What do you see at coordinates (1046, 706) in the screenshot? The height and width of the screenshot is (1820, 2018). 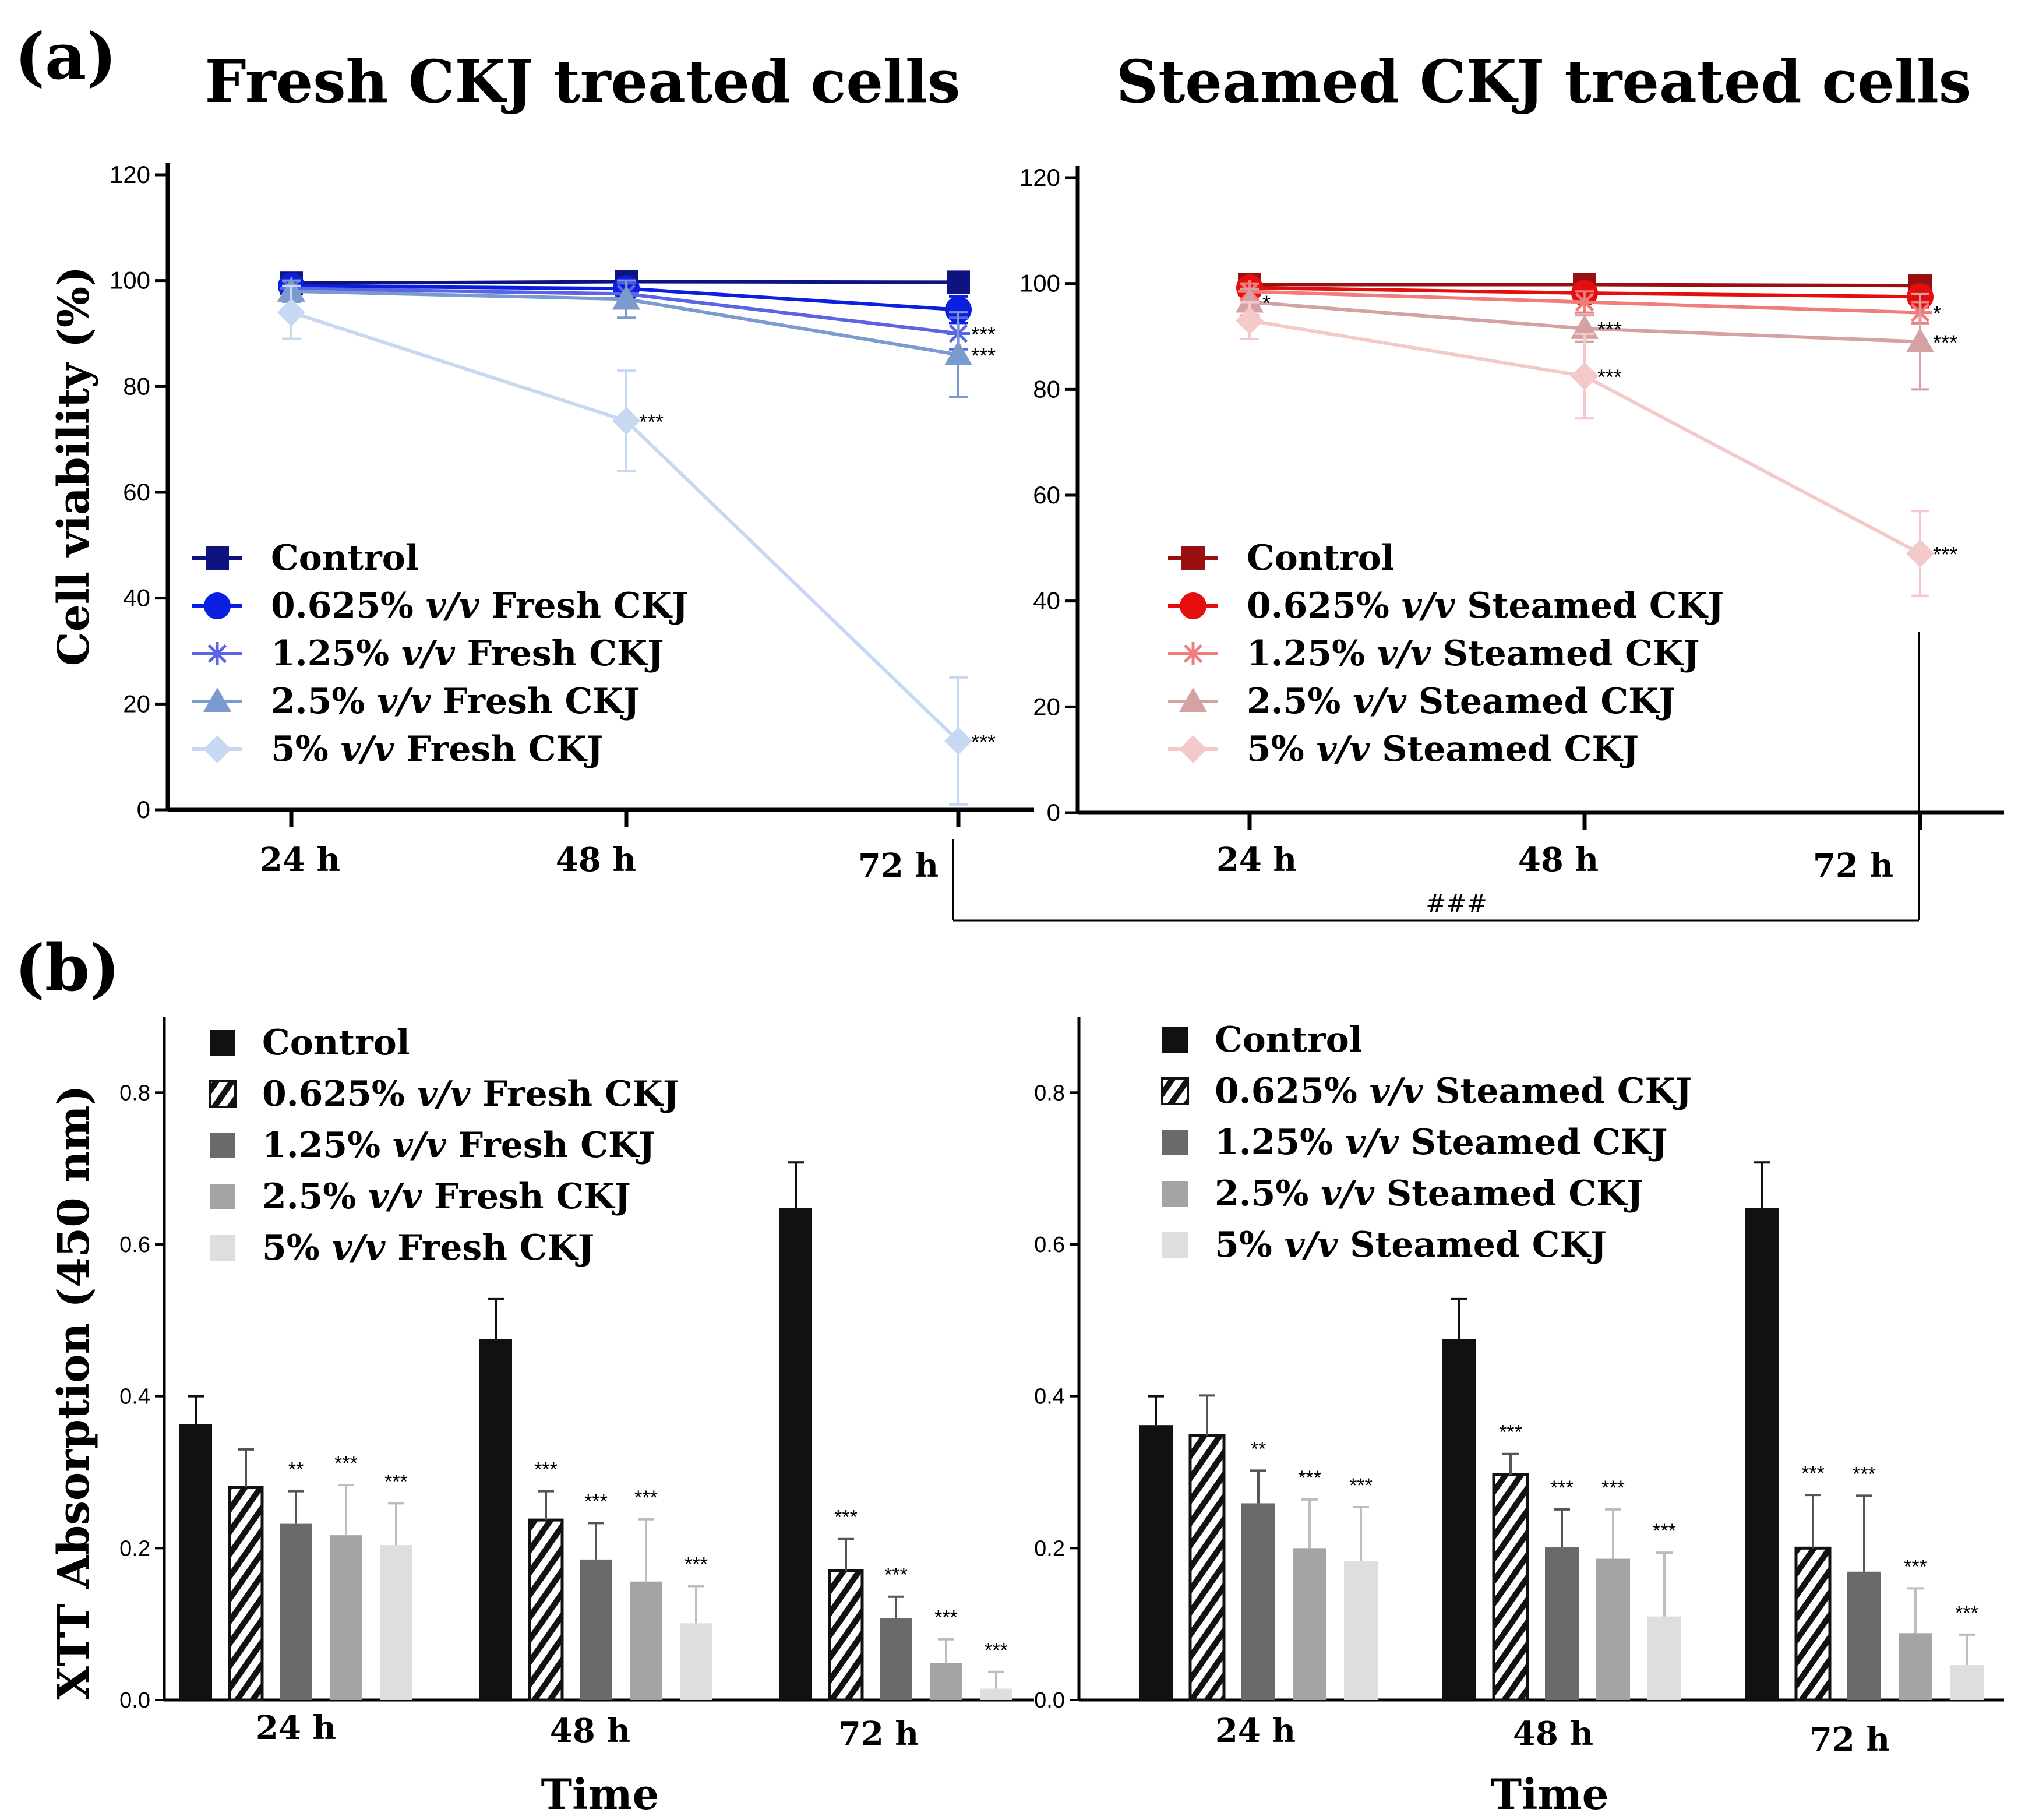 I see `y-tick-label: 20` at bounding box center [1046, 706].